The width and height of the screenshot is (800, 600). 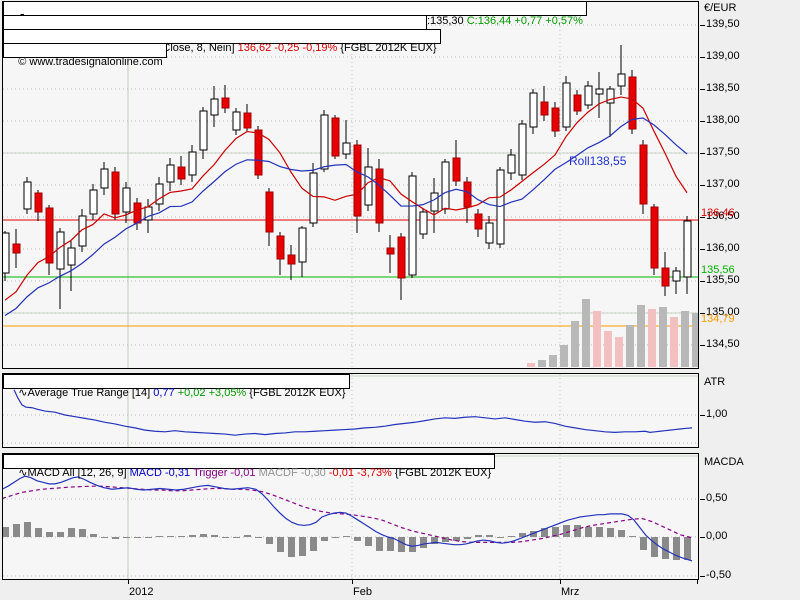 What do you see at coordinates (361, 473) in the screenshot?
I see `macd-change: -0,01 -3,73%` at bounding box center [361, 473].